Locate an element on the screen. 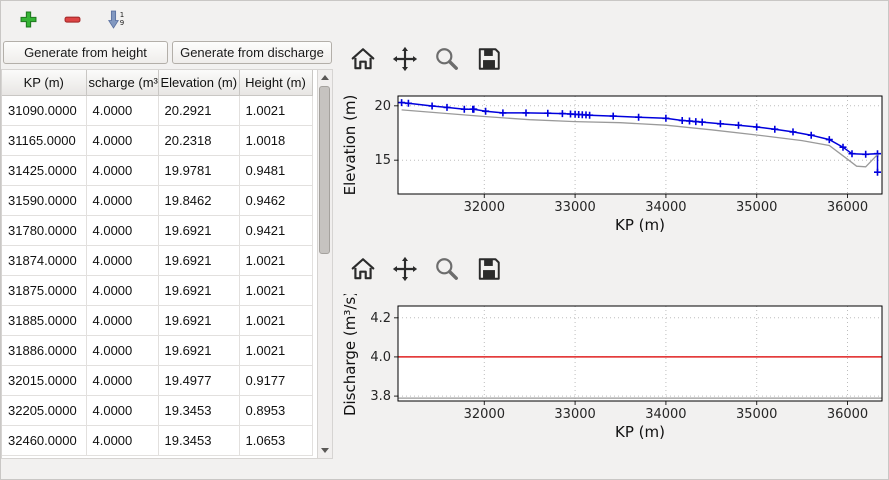 The height and width of the screenshot is (480, 889). table-cell: 31875.0000 is located at coordinates (44, 290).